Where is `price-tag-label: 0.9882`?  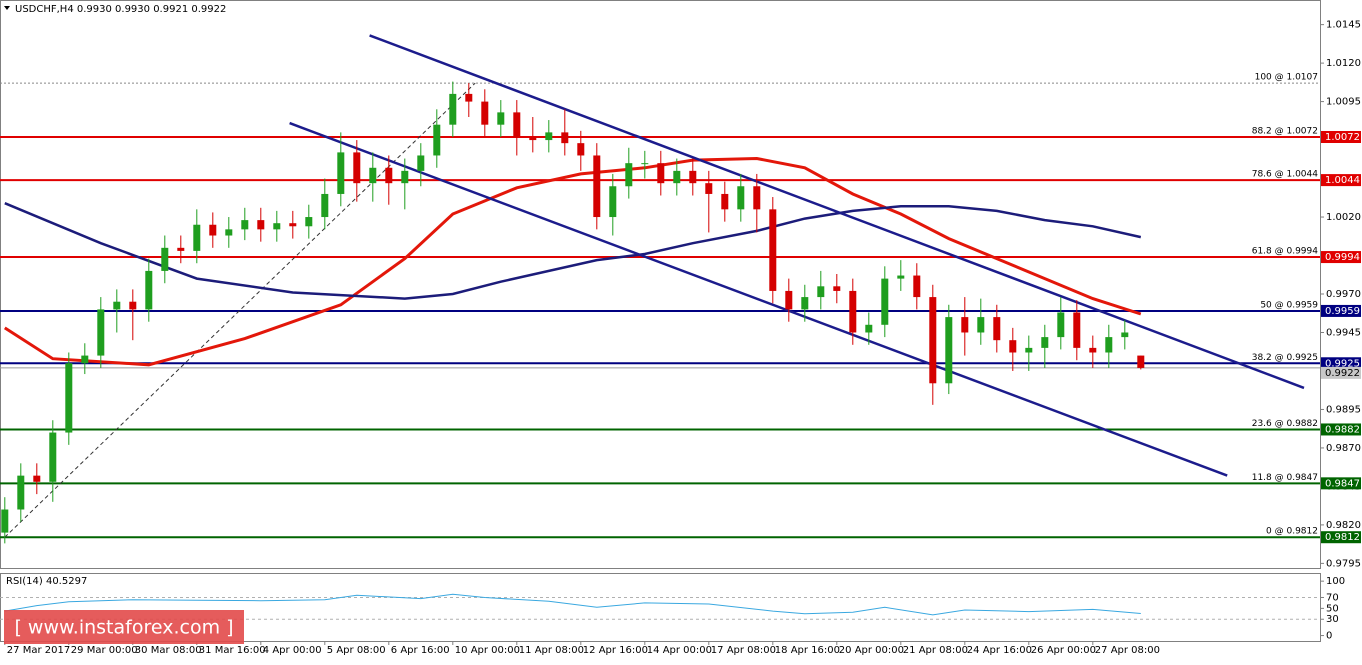 price-tag-label: 0.9882 is located at coordinates (1342, 429).